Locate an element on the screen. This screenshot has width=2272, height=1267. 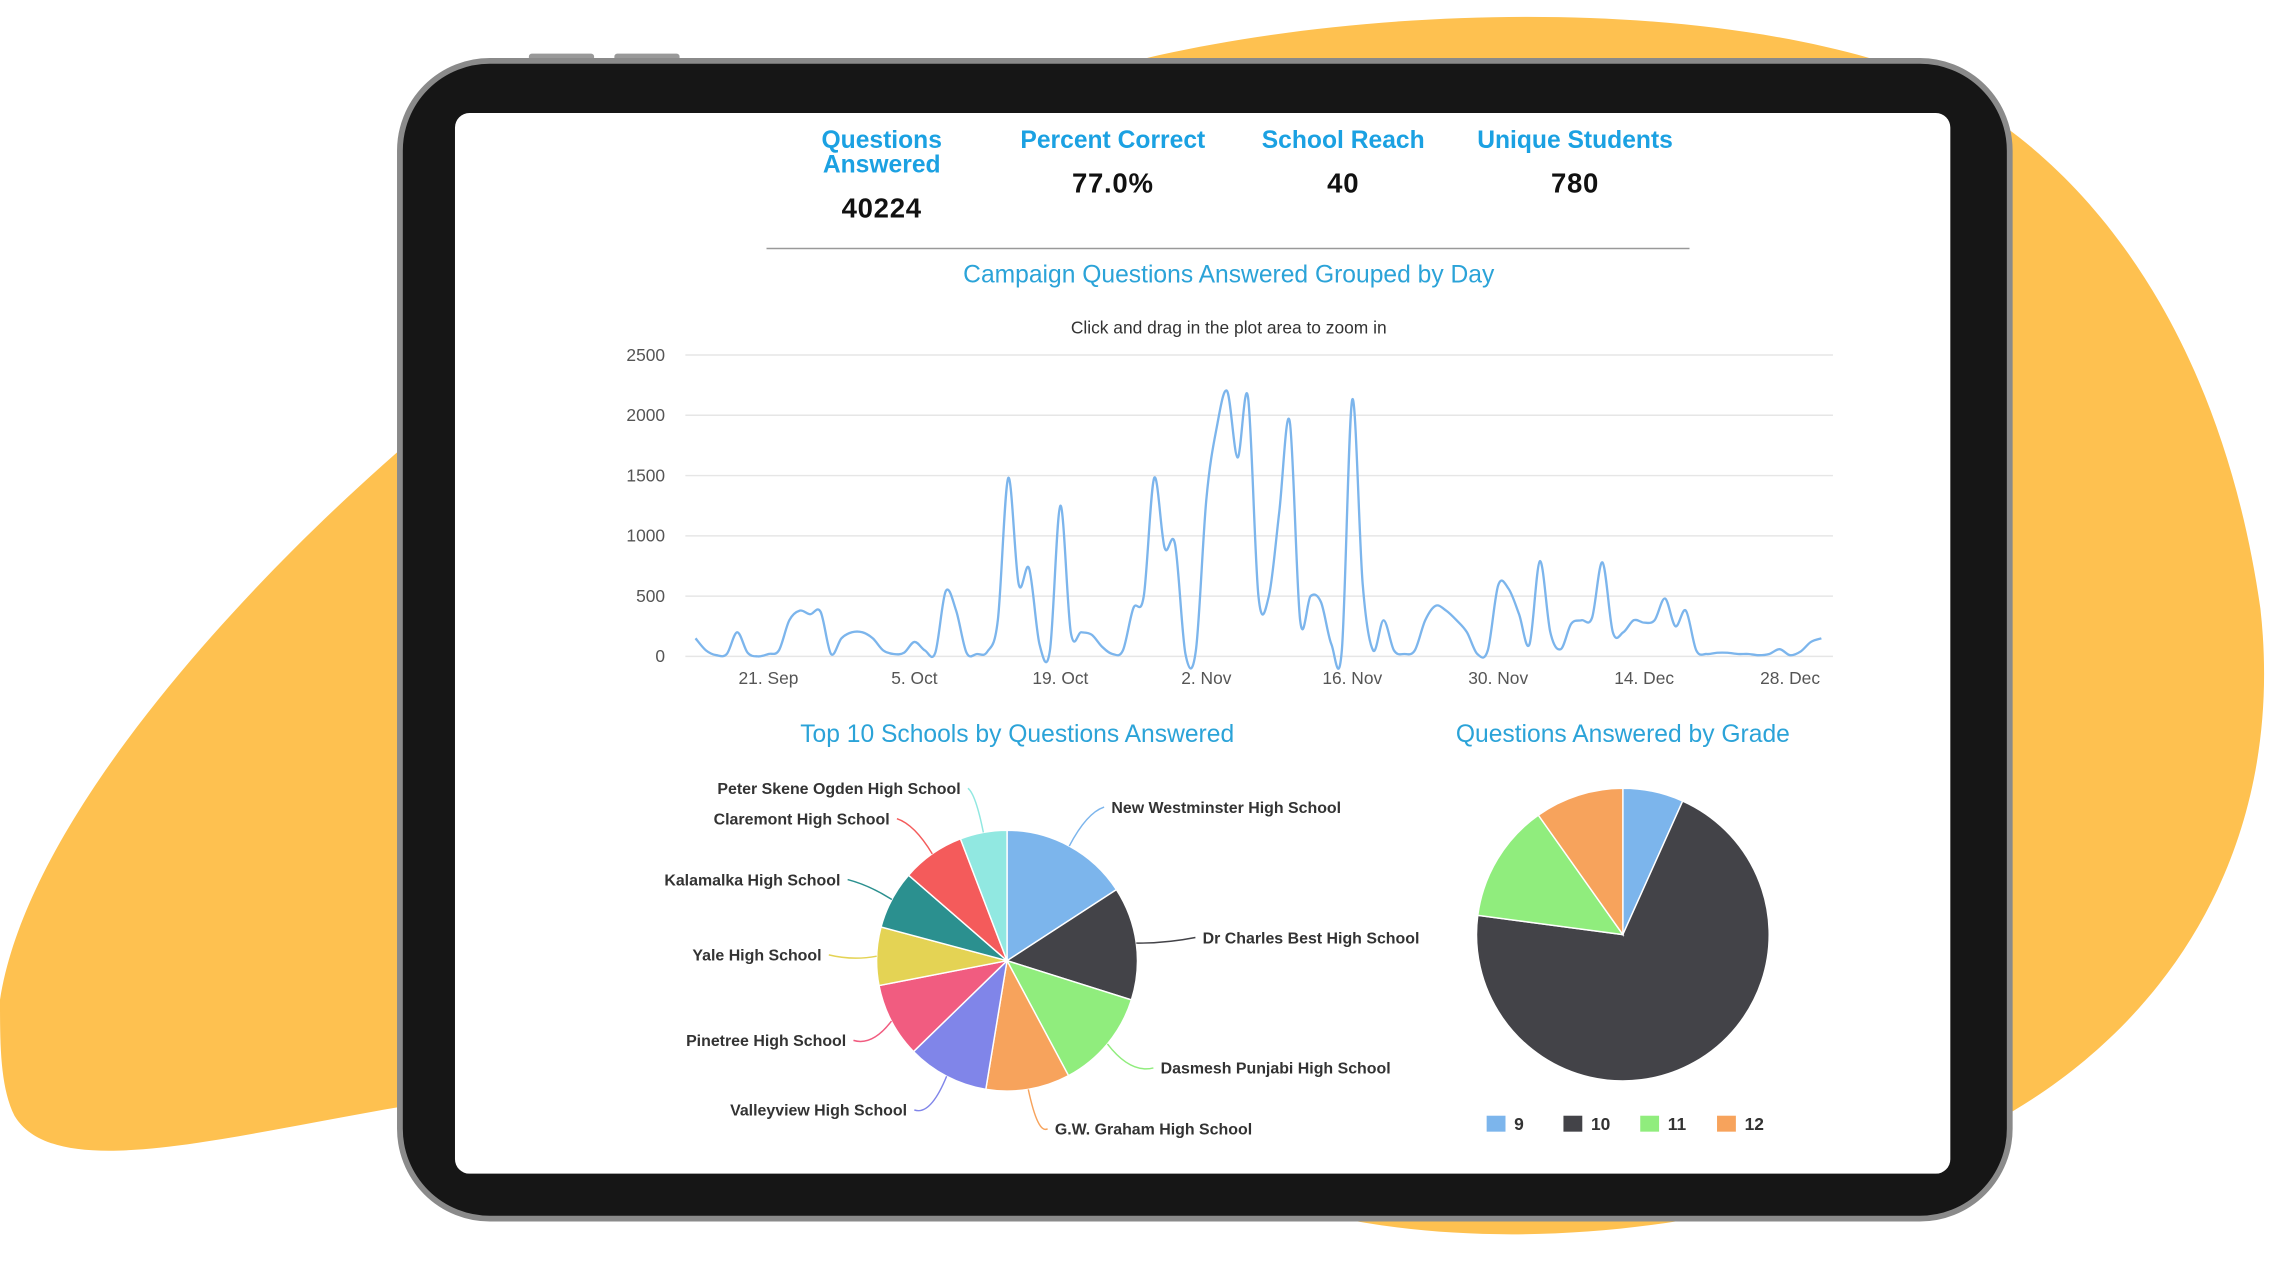
kpi: Percent Correct 77.0% is located at coordinates (1113, 163).